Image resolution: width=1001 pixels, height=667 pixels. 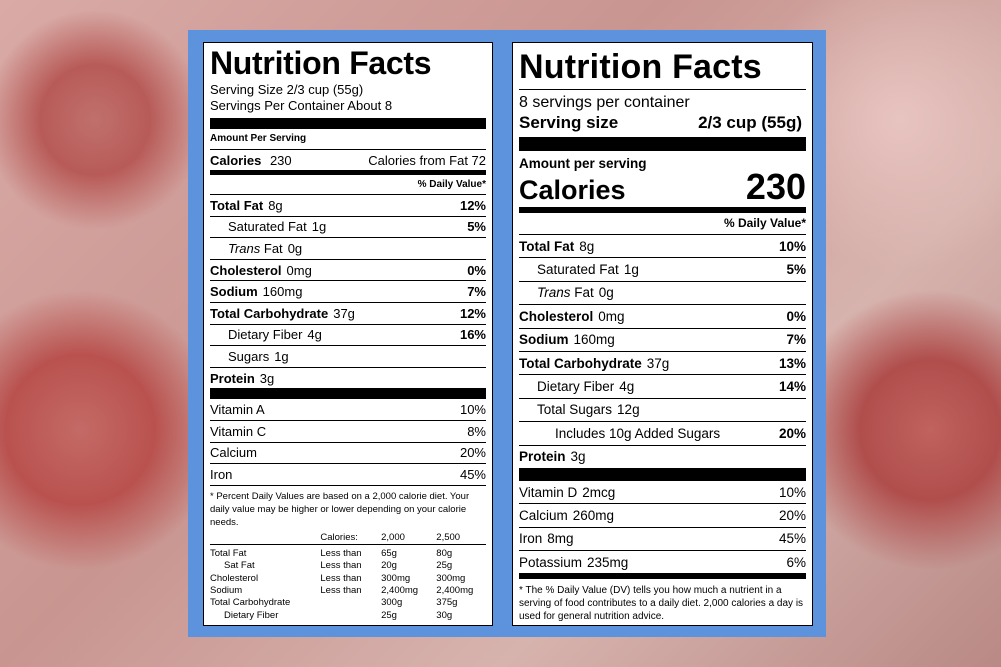 I want to click on dv-table-cell: 65g, so click(x=389, y=554).